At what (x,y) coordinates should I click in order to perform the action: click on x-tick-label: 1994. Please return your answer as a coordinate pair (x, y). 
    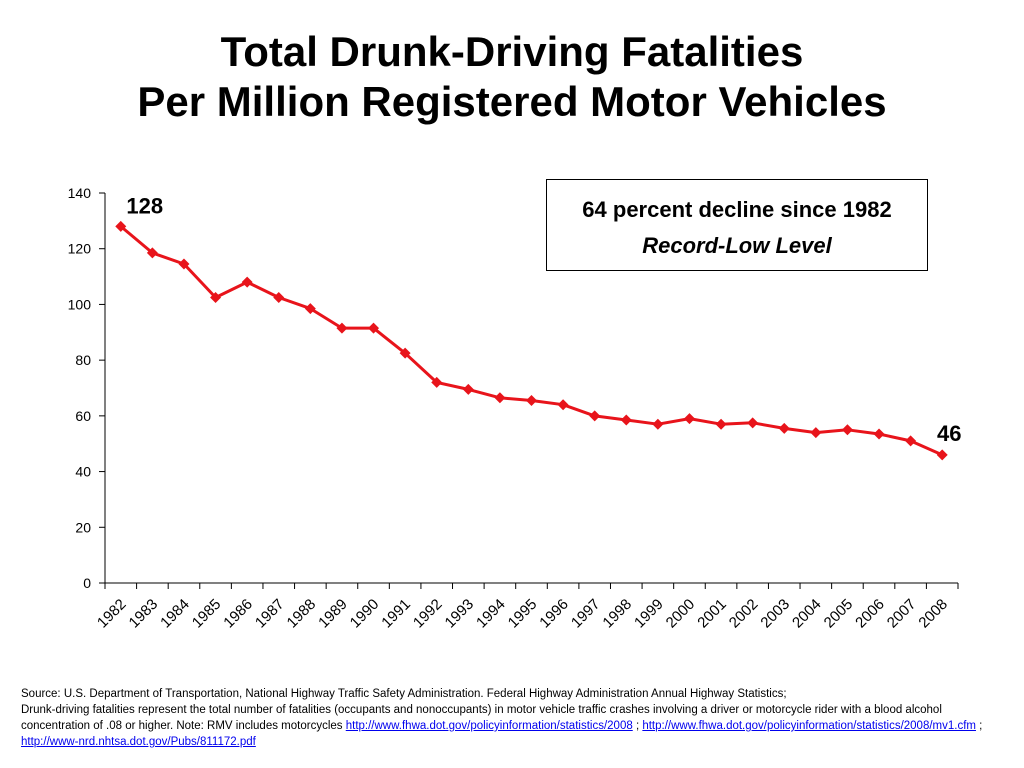
    Looking at the image, I should click on (491, 614).